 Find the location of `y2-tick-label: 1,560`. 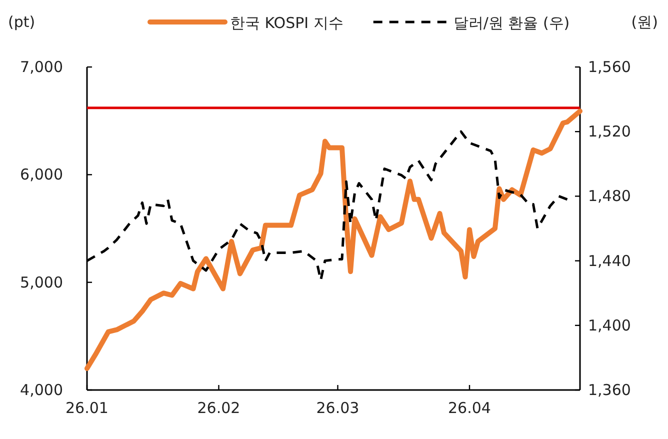

y2-tick-label: 1,560 is located at coordinates (609, 67).